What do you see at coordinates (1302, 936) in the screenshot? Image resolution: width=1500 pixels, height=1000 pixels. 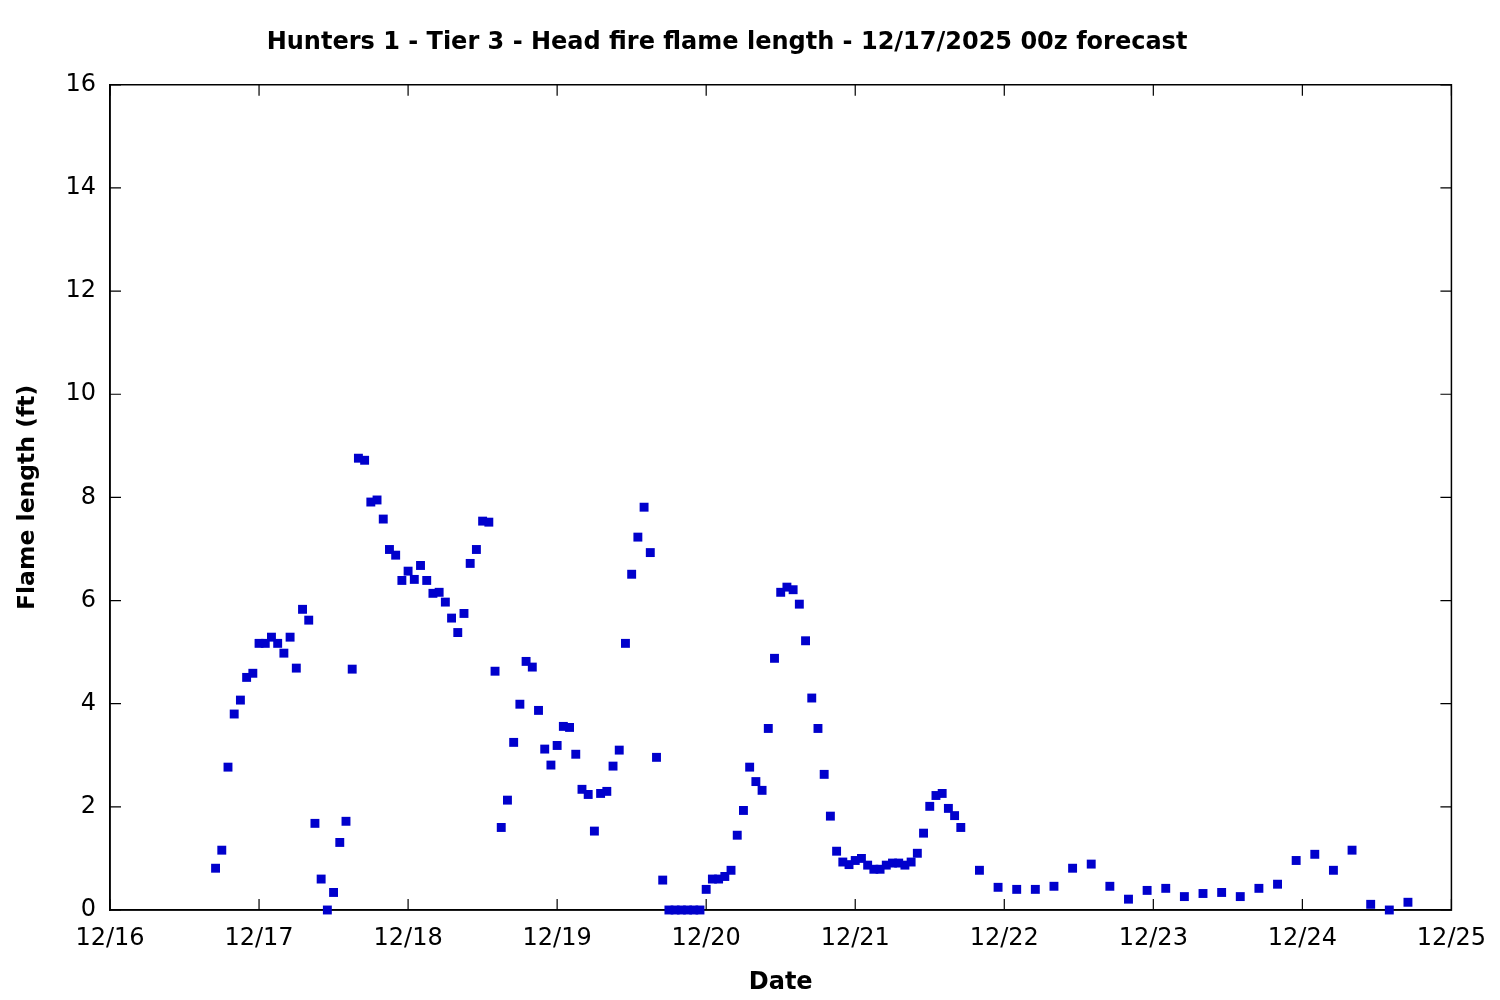 I see `x-tick-label: 12/24` at bounding box center [1302, 936].